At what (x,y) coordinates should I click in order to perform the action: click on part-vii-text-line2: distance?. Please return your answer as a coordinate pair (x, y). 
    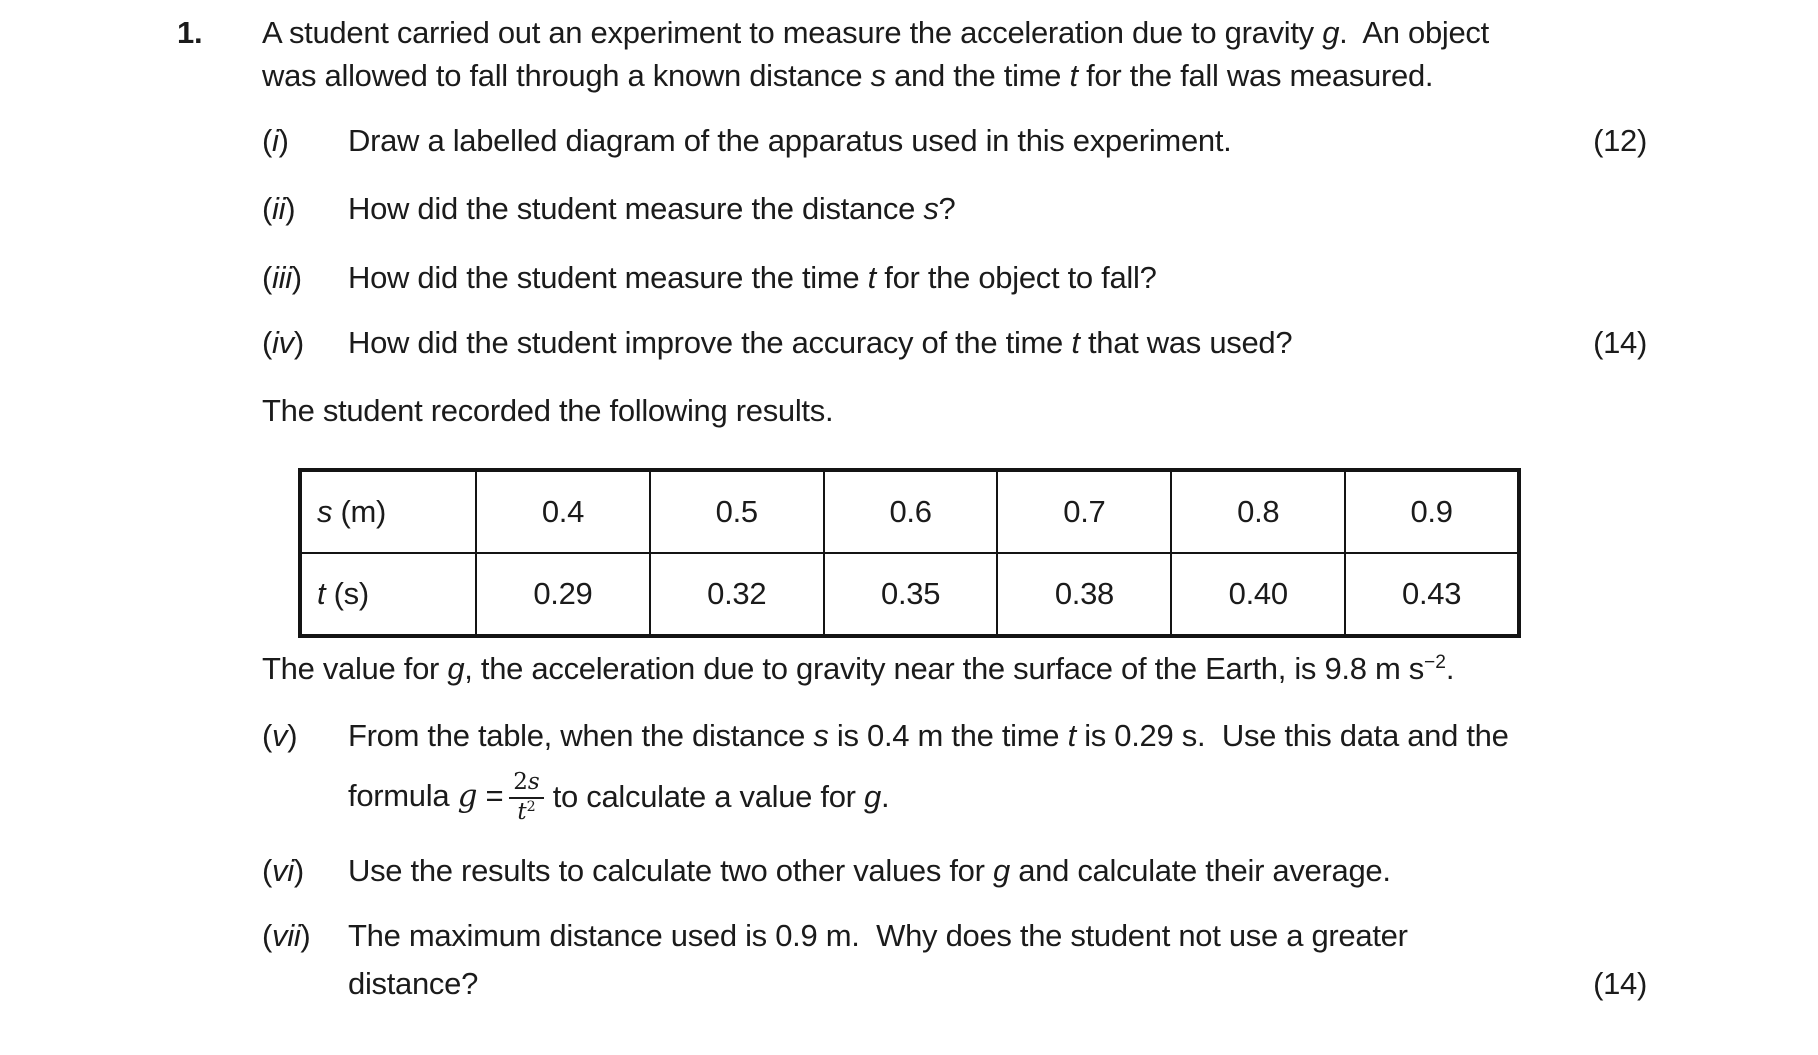
    Looking at the image, I should click on (413, 983).